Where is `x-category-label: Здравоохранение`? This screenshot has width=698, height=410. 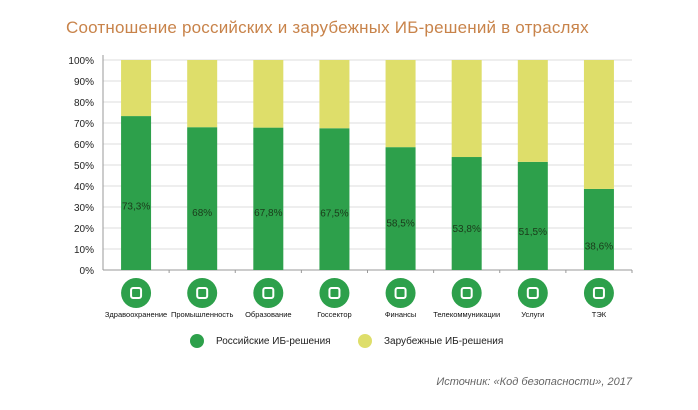
x-category-label: Здравоохранение is located at coordinates (136, 314).